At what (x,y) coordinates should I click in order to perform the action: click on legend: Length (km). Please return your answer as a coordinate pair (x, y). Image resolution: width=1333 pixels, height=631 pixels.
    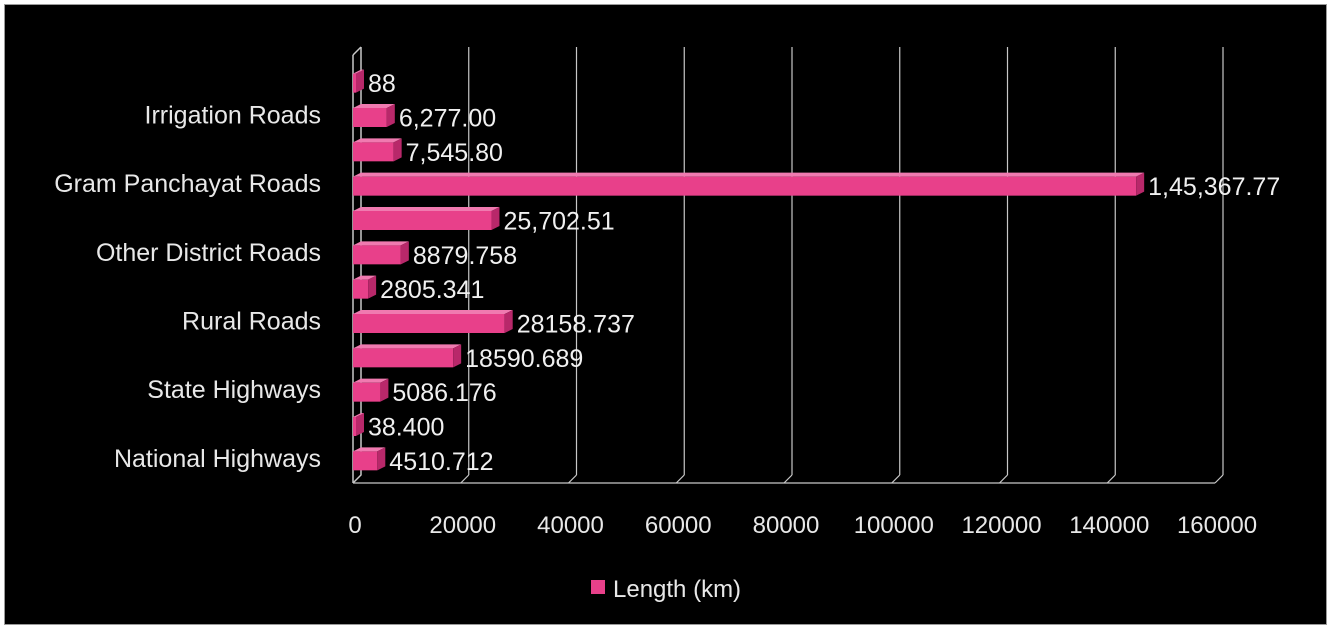
    Looking at the image, I should click on (666, 589).